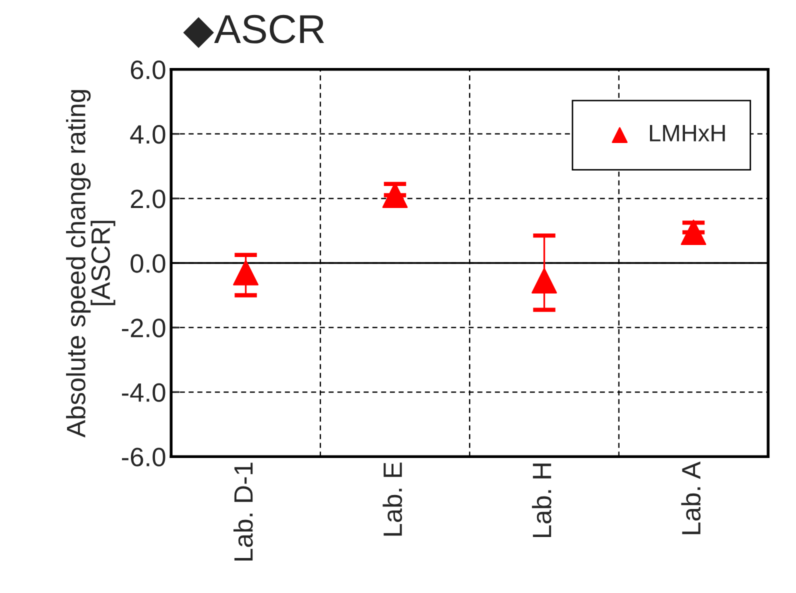 The height and width of the screenshot is (593, 796). What do you see at coordinates (691, 498) in the screenshot?
I see `x-tick-label: Lab. A` at bounding box center [691, 498].